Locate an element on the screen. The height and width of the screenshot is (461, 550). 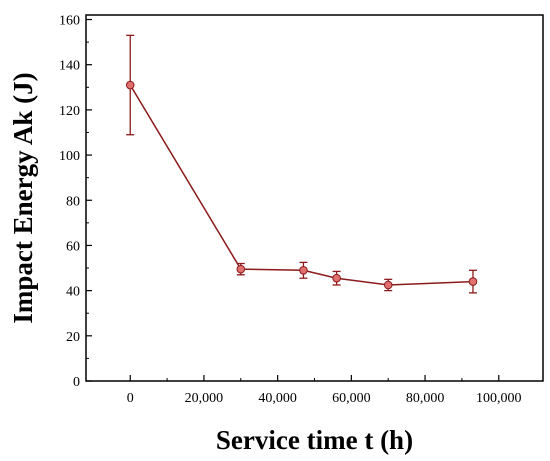
y-tick-label: 160 is located at coordinates (69, 21).